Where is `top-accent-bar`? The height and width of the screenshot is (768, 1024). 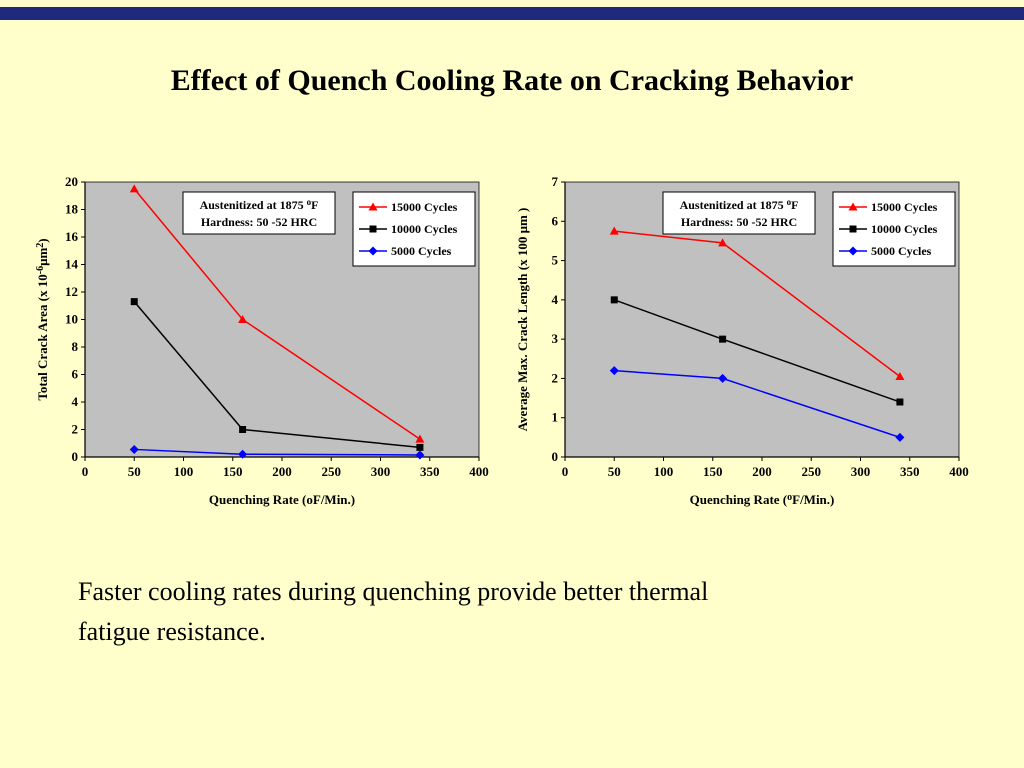
top-accent-bar is located at coordinates (512, 13).